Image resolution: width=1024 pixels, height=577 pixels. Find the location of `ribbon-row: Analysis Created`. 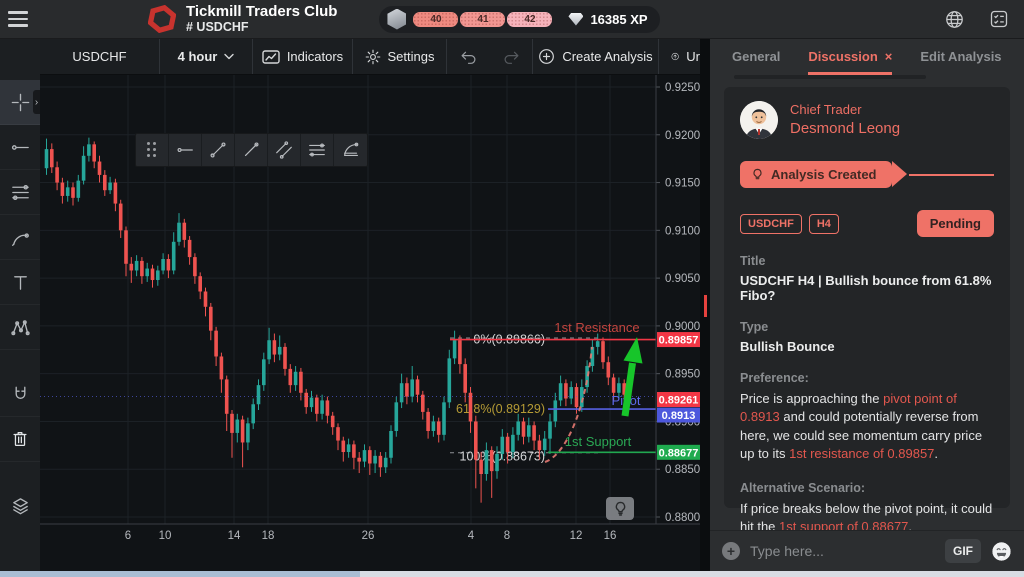

ribbon-row: Analysis Created is located at coordinates (867, 174).